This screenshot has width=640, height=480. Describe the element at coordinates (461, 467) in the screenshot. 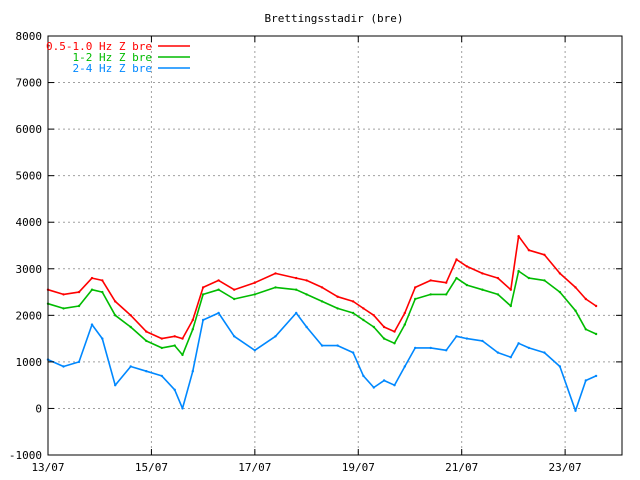

I see `x-tick-label: 21/07` at that location.